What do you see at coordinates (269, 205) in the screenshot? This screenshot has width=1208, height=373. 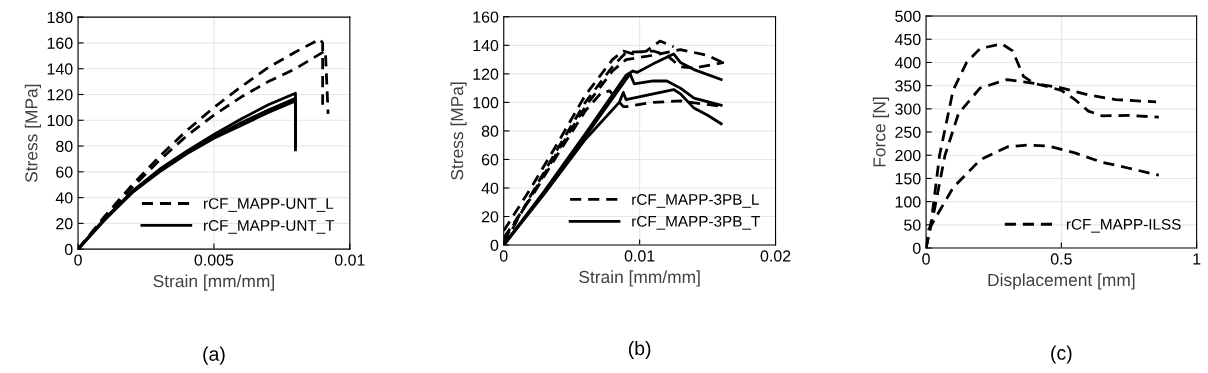 I see `legend-label: rCF_MAPP-UNT_L` at bounding box center [269, 205].